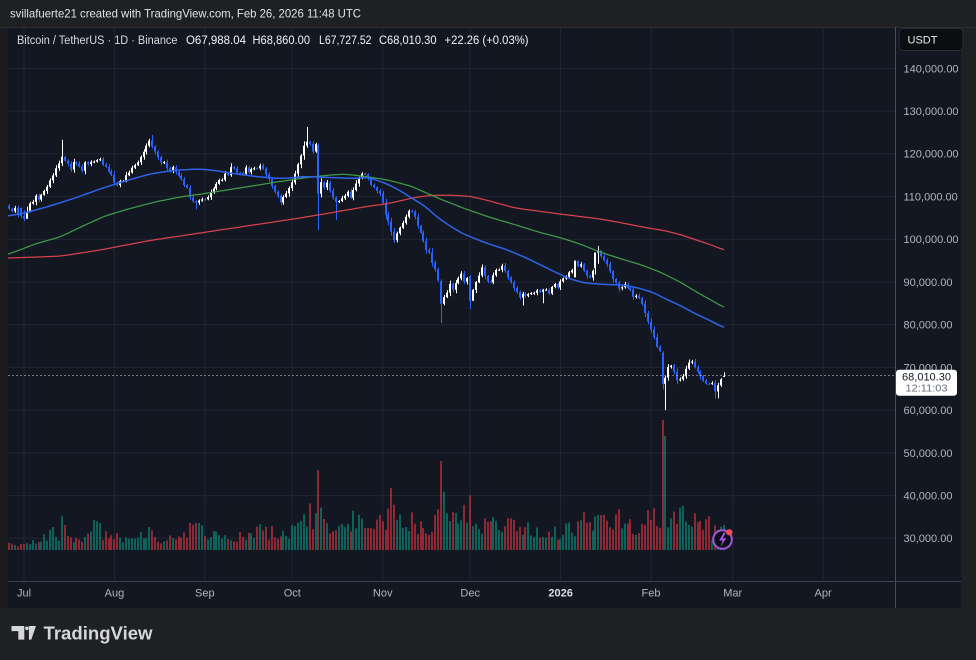 This screenshot has width=976, height=660. Describe the element at coordinates (487, 41) in the screenshot. I see `svg-text: +22.26 (+0.03%)` at that location.